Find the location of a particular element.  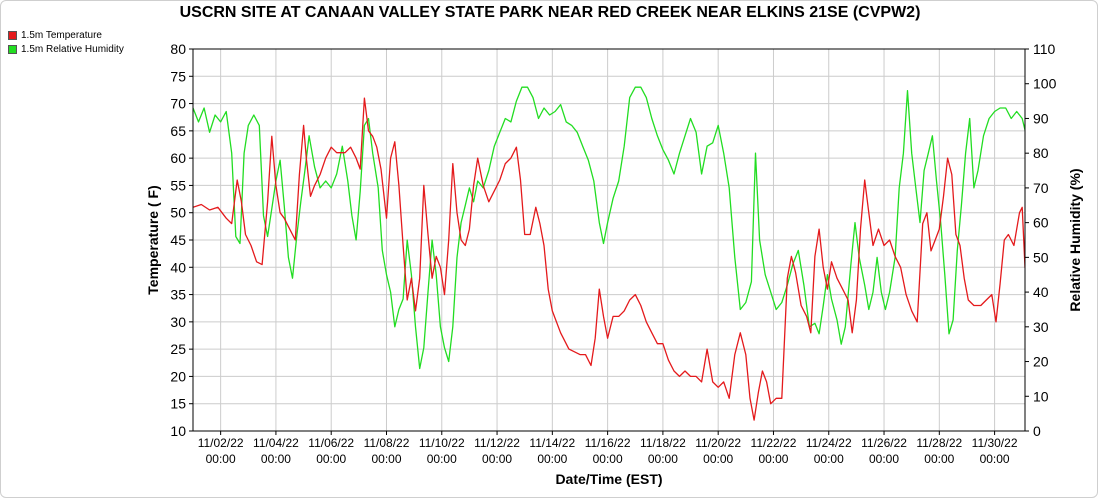

y-left-tick-label: 65 is located at coordinates (178, 131).